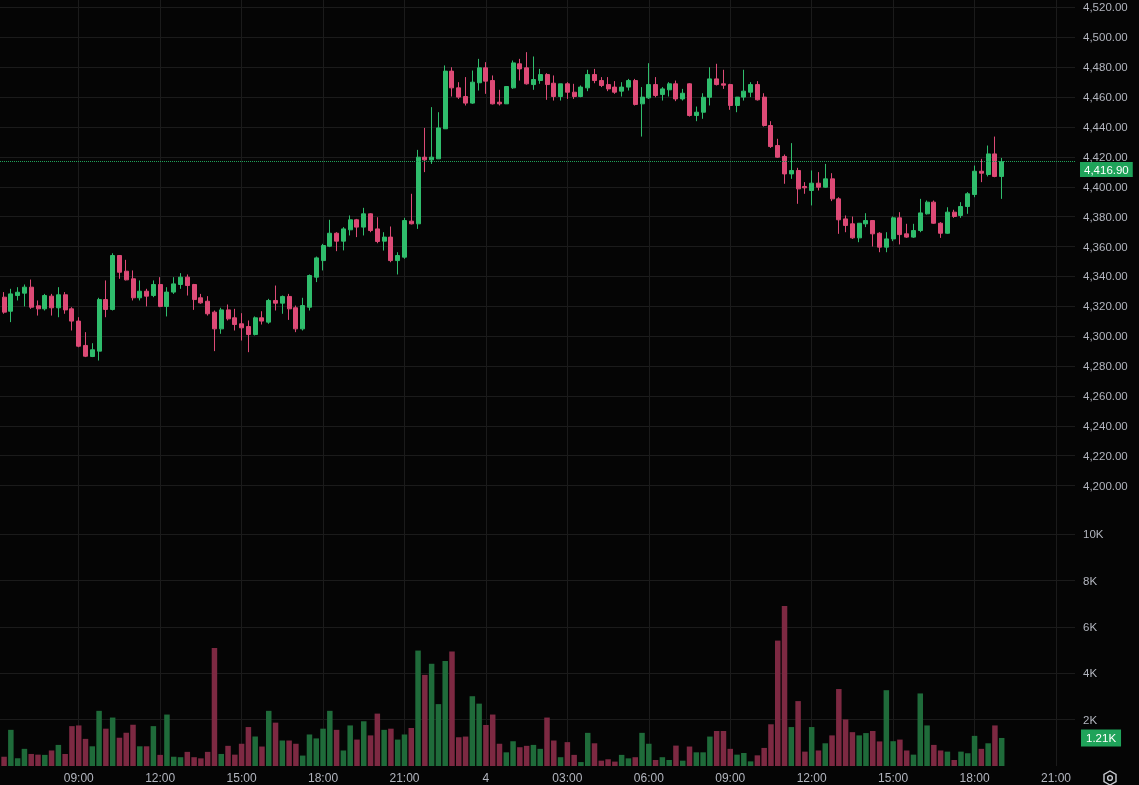 The height and width of the screenshot is (785, 1139). I want to click on y-tick-label: 4,260.00, so click(1105, 395).